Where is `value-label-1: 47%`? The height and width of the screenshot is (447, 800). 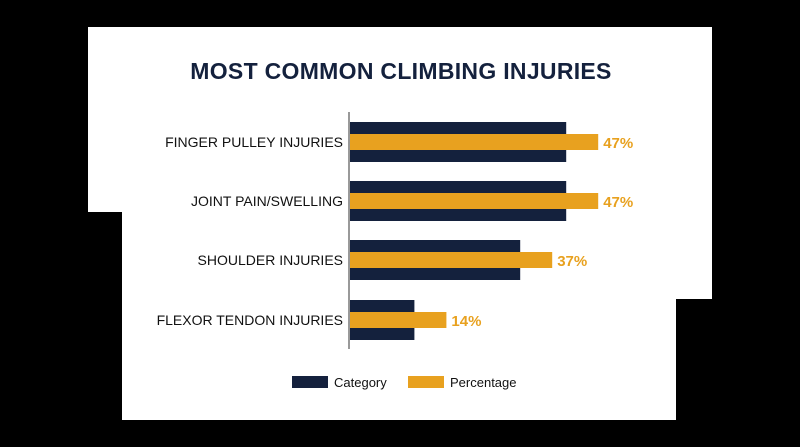
value-label-1: 47% is located at coordinates (618, 202).